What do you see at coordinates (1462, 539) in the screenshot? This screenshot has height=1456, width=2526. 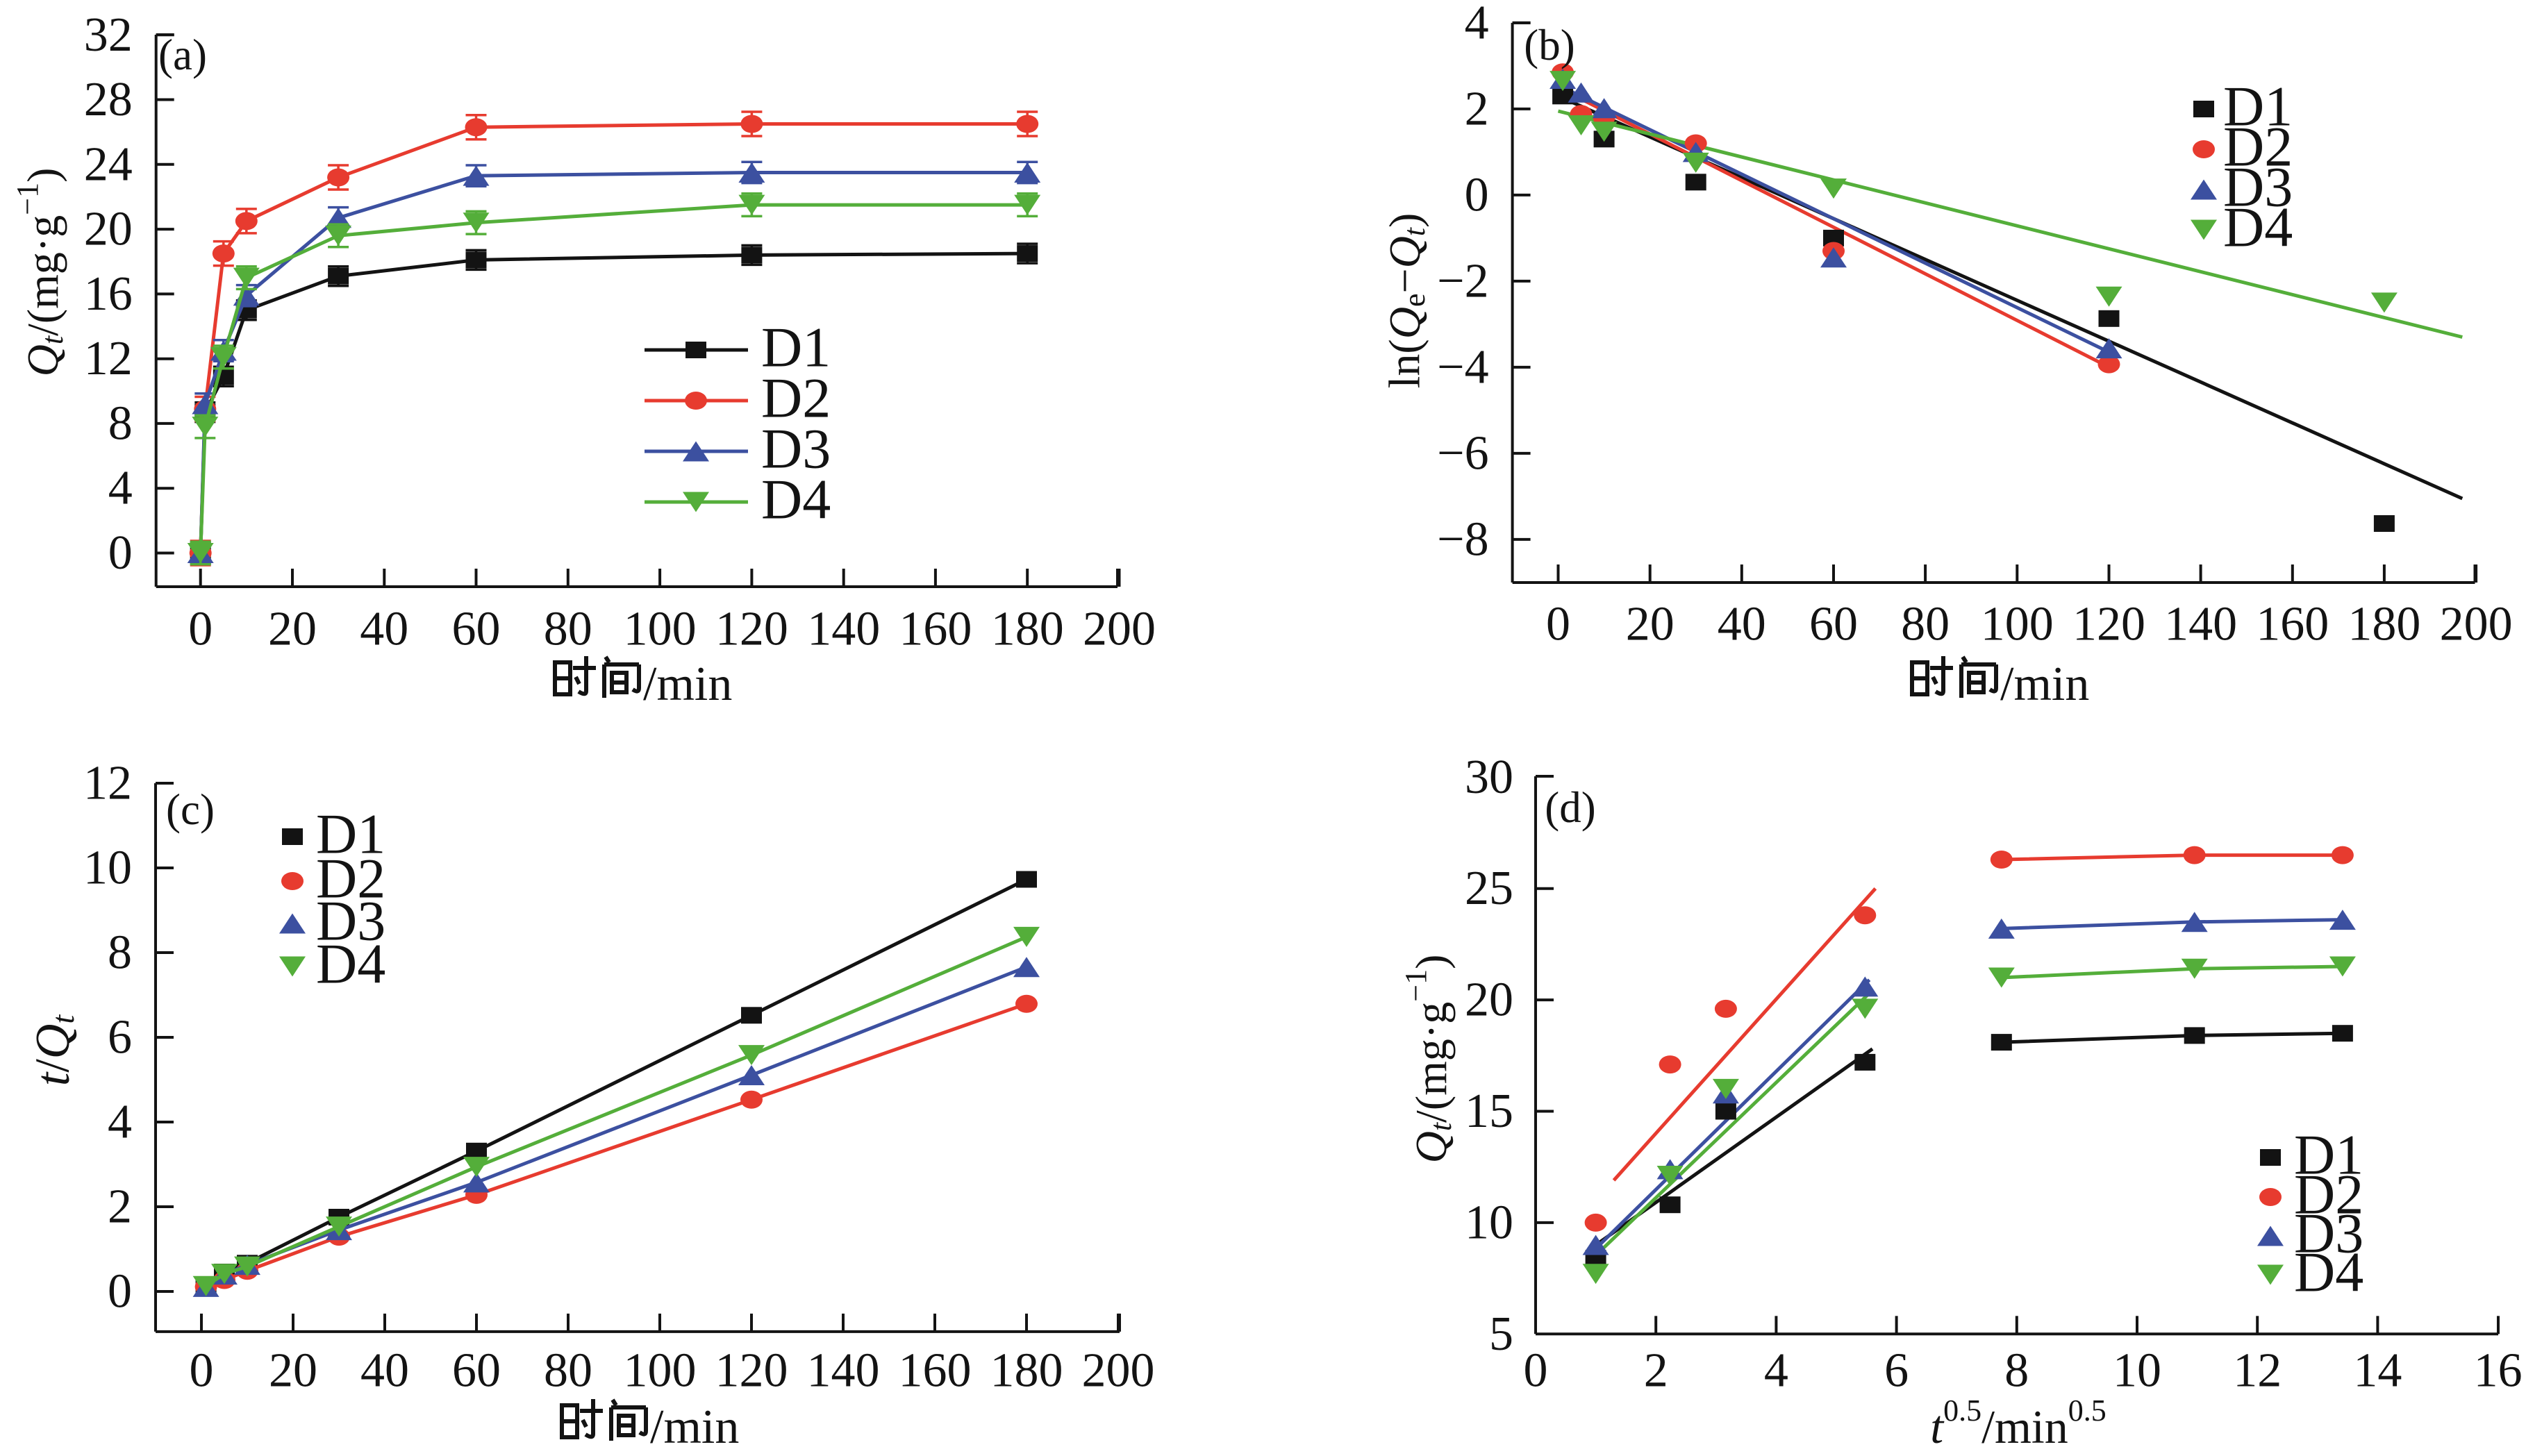 I see `svg-text: −8` at bounding box center [1462, 539].